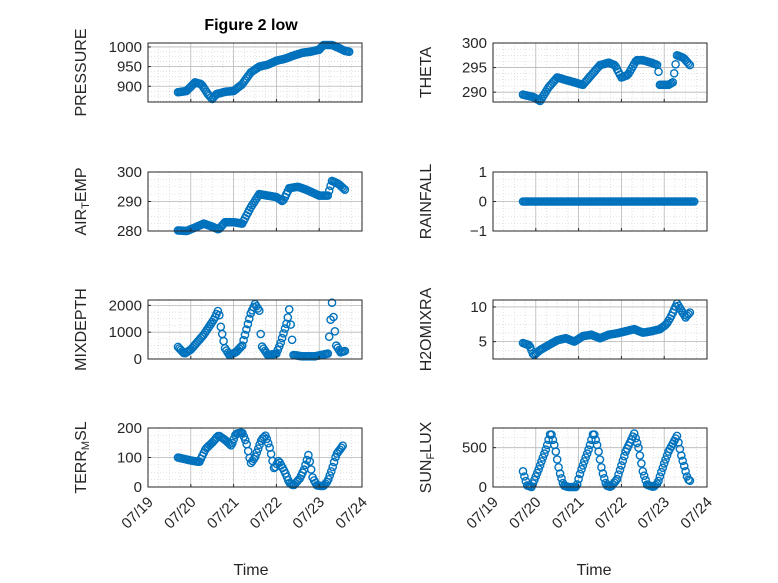 This screenshot has width=778, height=583. What do you see at coordinates (483, 487) in the screenshot?
I see `y-tick-label: 0` at bounding box center [483, 487].